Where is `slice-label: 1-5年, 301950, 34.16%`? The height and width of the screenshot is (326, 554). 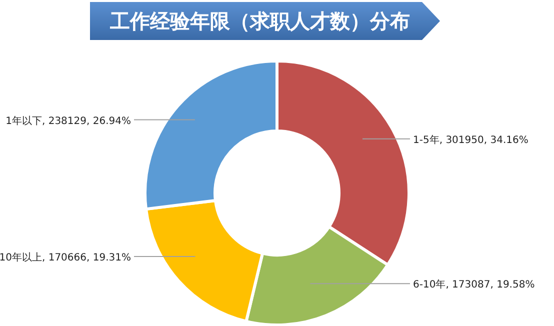 slice-label: 1-5年, 301950, 34.16% is located at coordinates (470, 140).